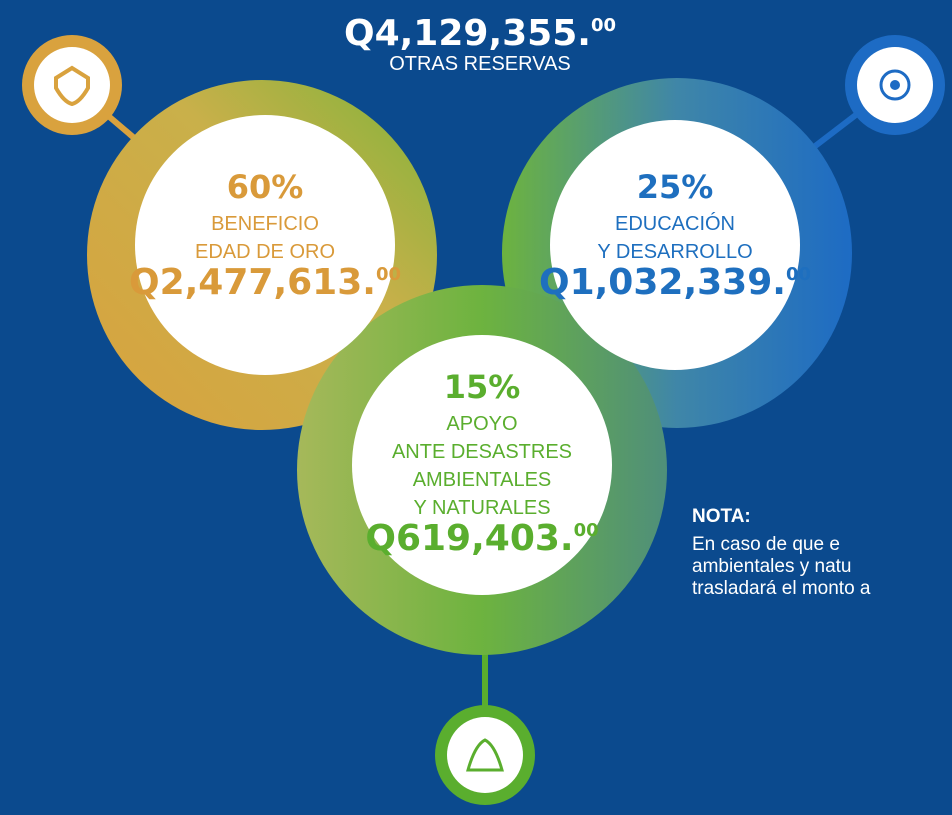 The width and height of the screenshot is (952, 815). Describe the element at coordinates (480, 64) in the screenshot. I see `header-label: OTRAS RESERVAS` at that location.